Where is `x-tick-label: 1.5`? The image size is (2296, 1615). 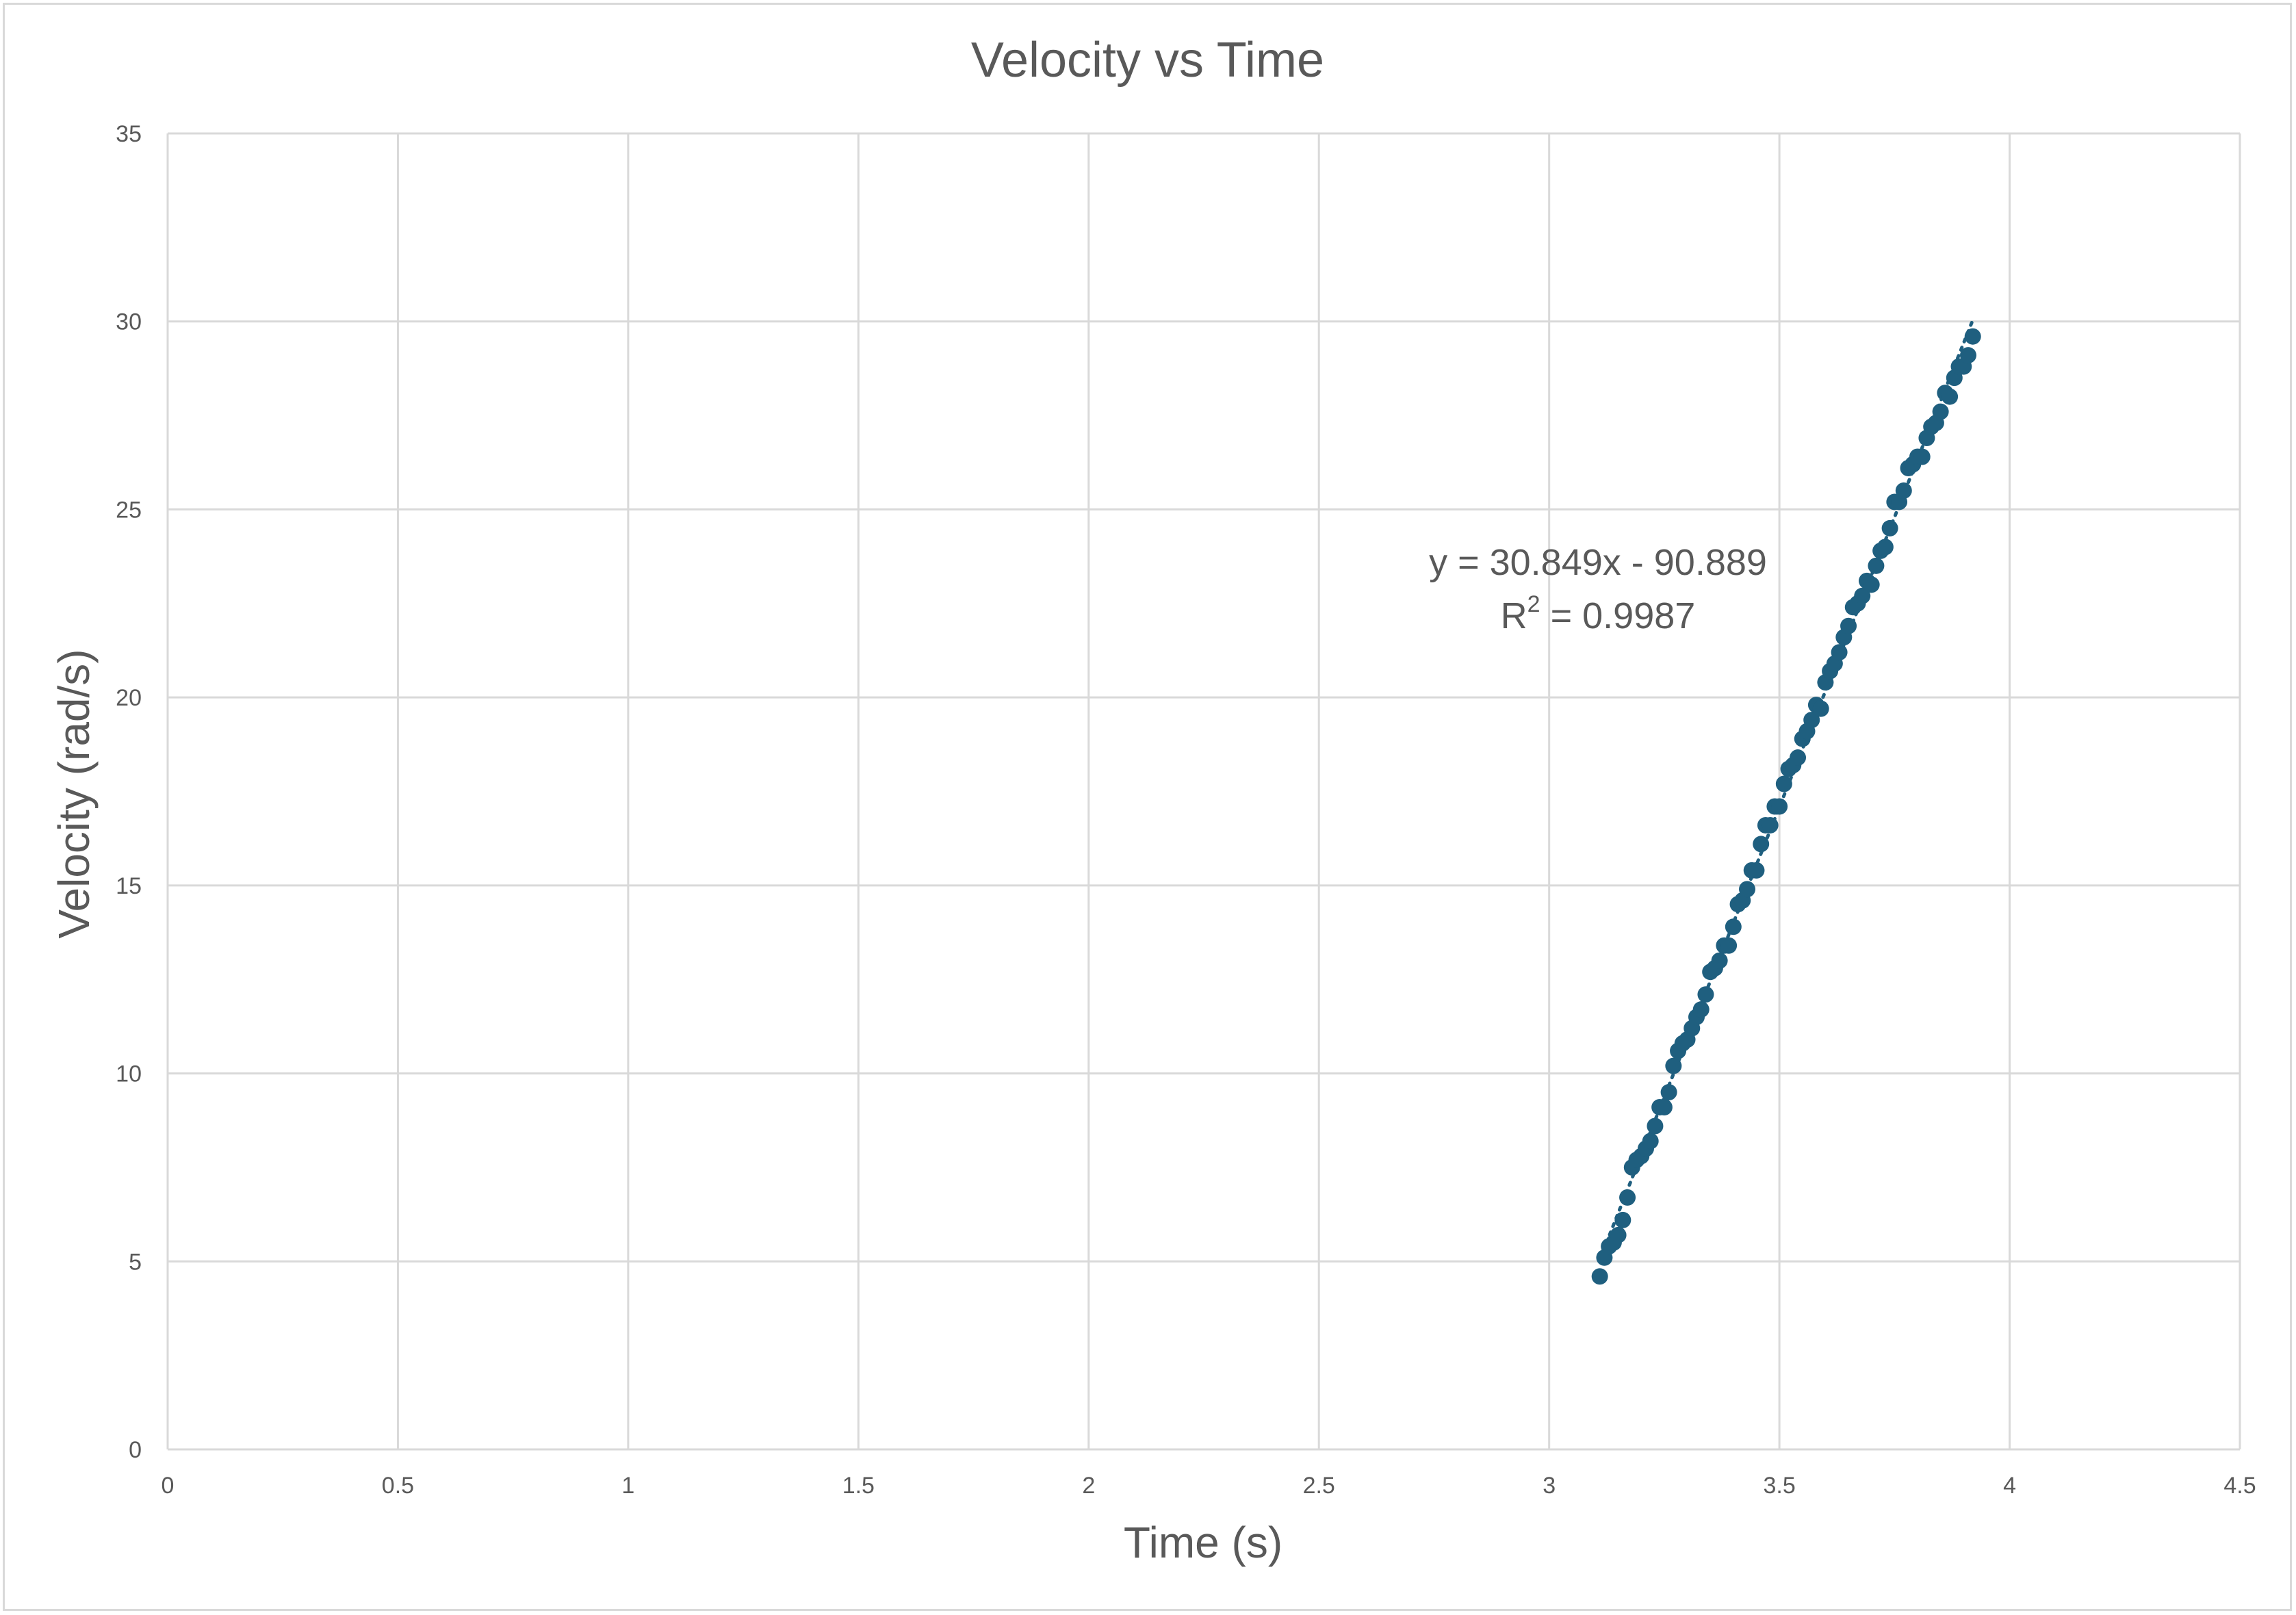
x-tick-label: 1.5 is located at coordinates (858, 1486).